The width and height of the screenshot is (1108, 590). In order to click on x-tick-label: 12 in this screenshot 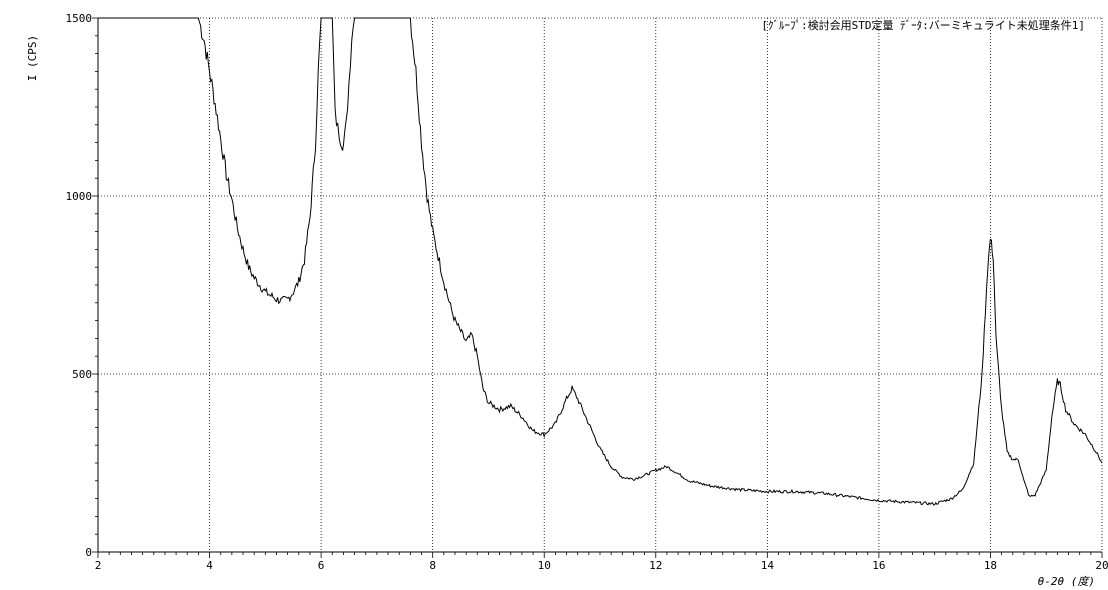, I will do `click(655, 565)`.